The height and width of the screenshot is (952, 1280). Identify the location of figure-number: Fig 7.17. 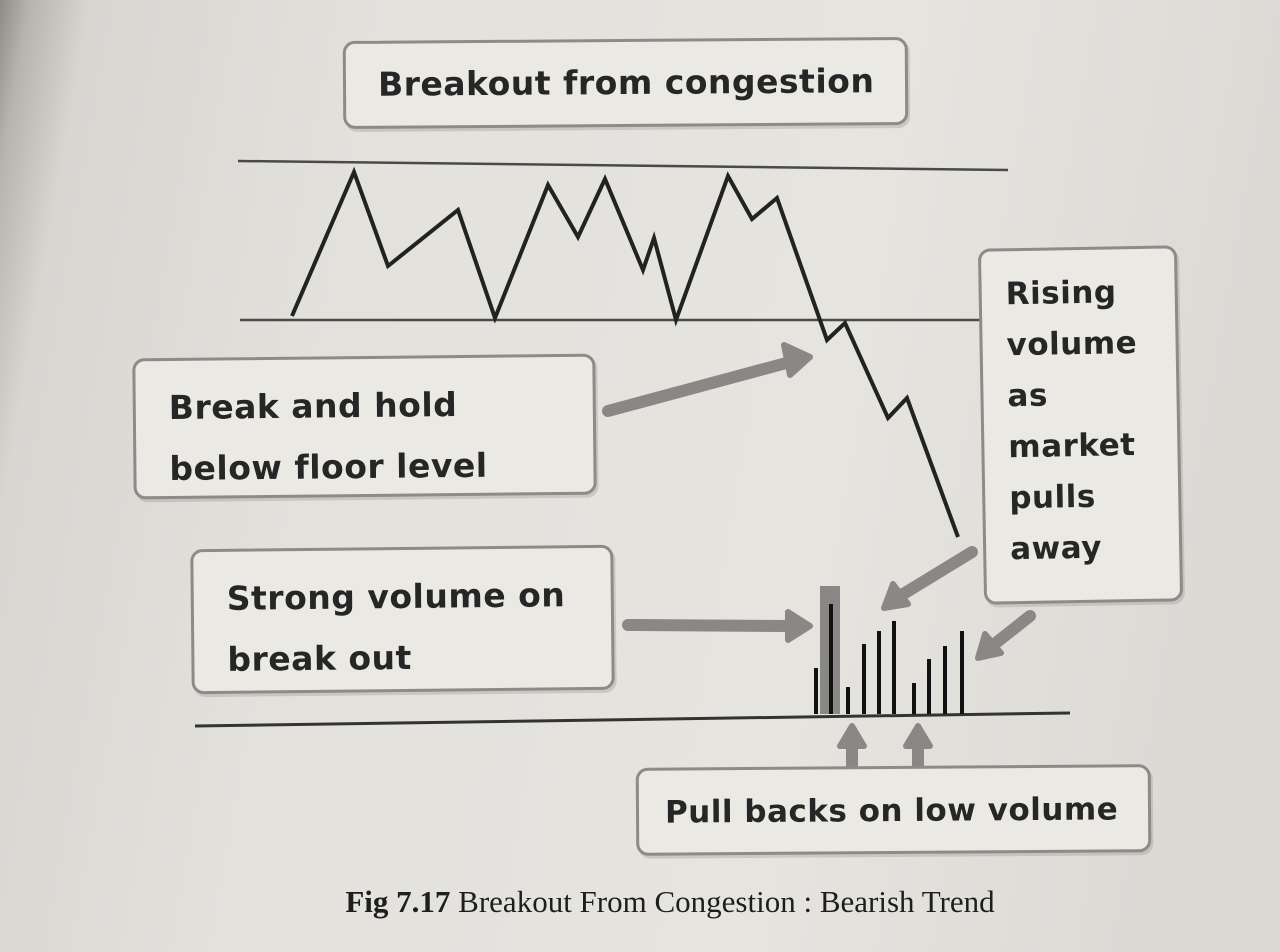
(398, 901).